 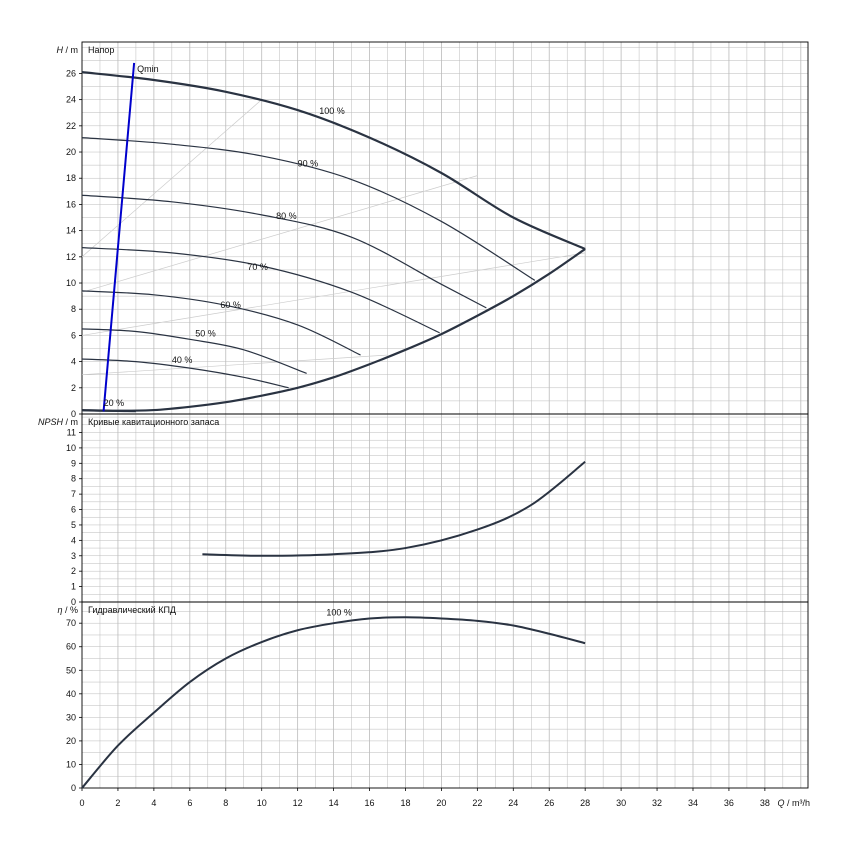 I want to click on curve-label: 90 %, so click(x=308, y=163).